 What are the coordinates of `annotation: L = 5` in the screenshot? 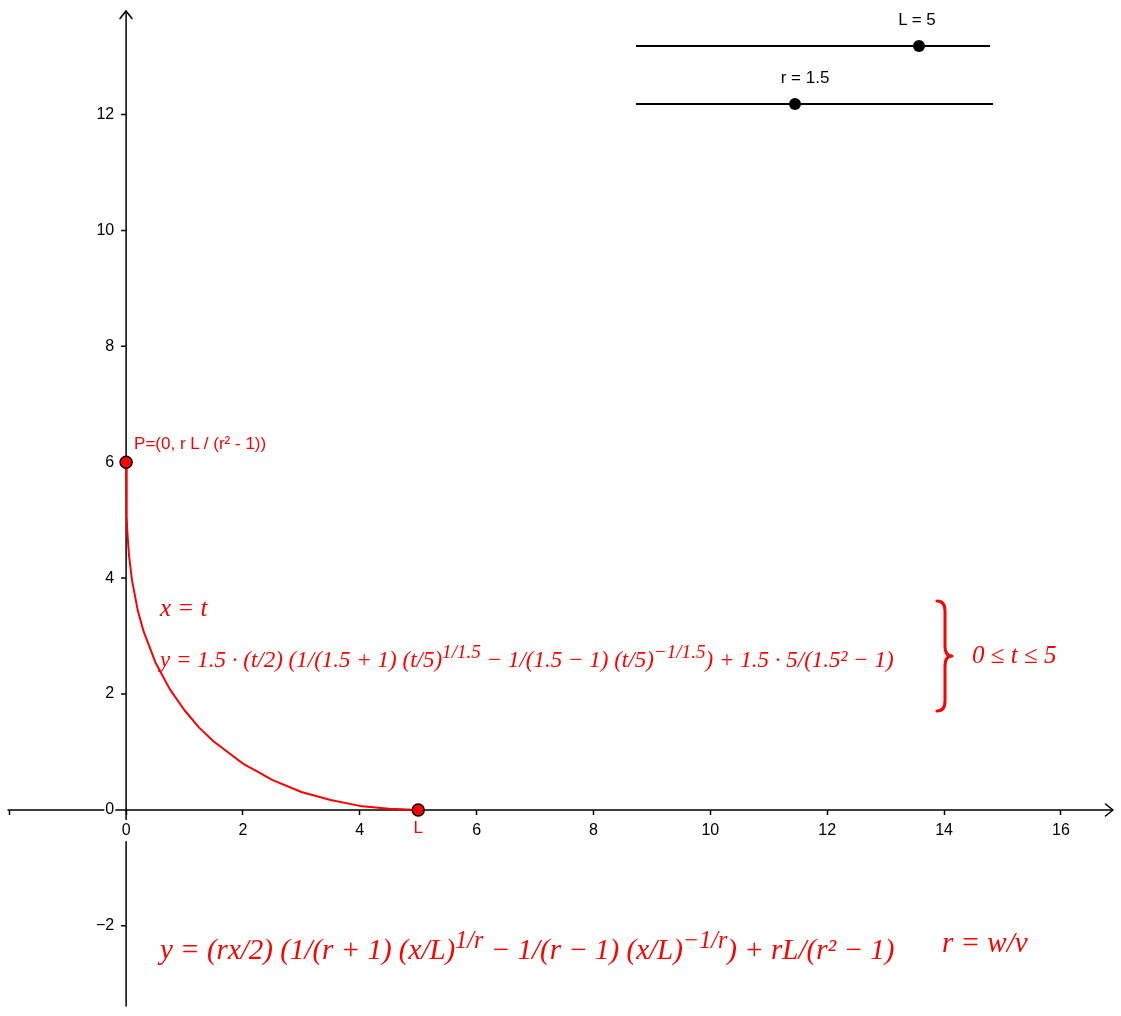 It's located at (917, 20).